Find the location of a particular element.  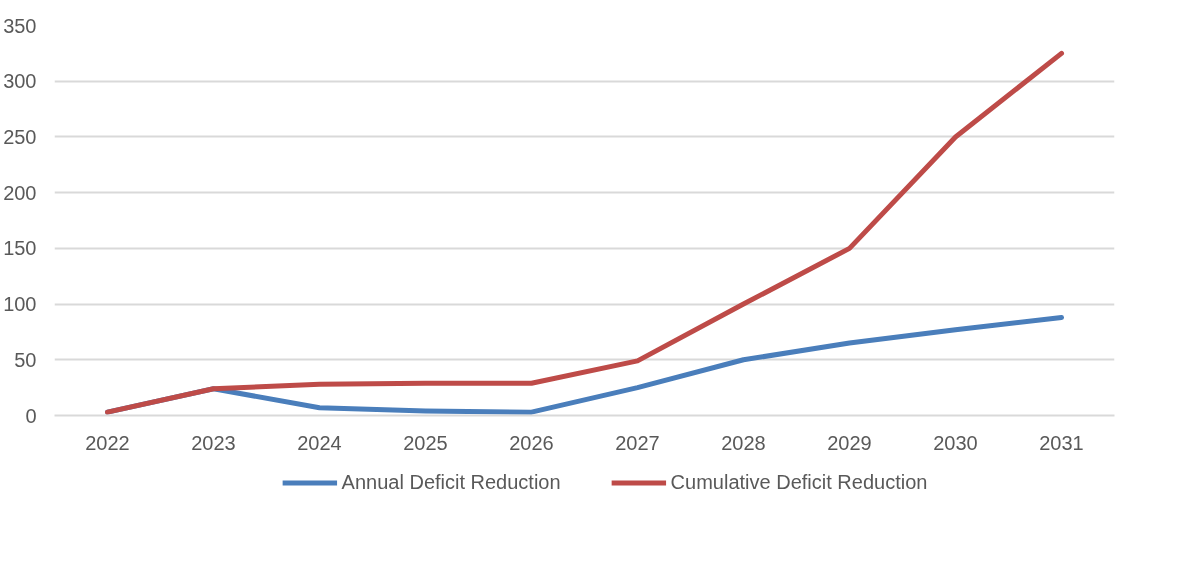

x-tick-label: 2023 is located at coordinates (213, 442).